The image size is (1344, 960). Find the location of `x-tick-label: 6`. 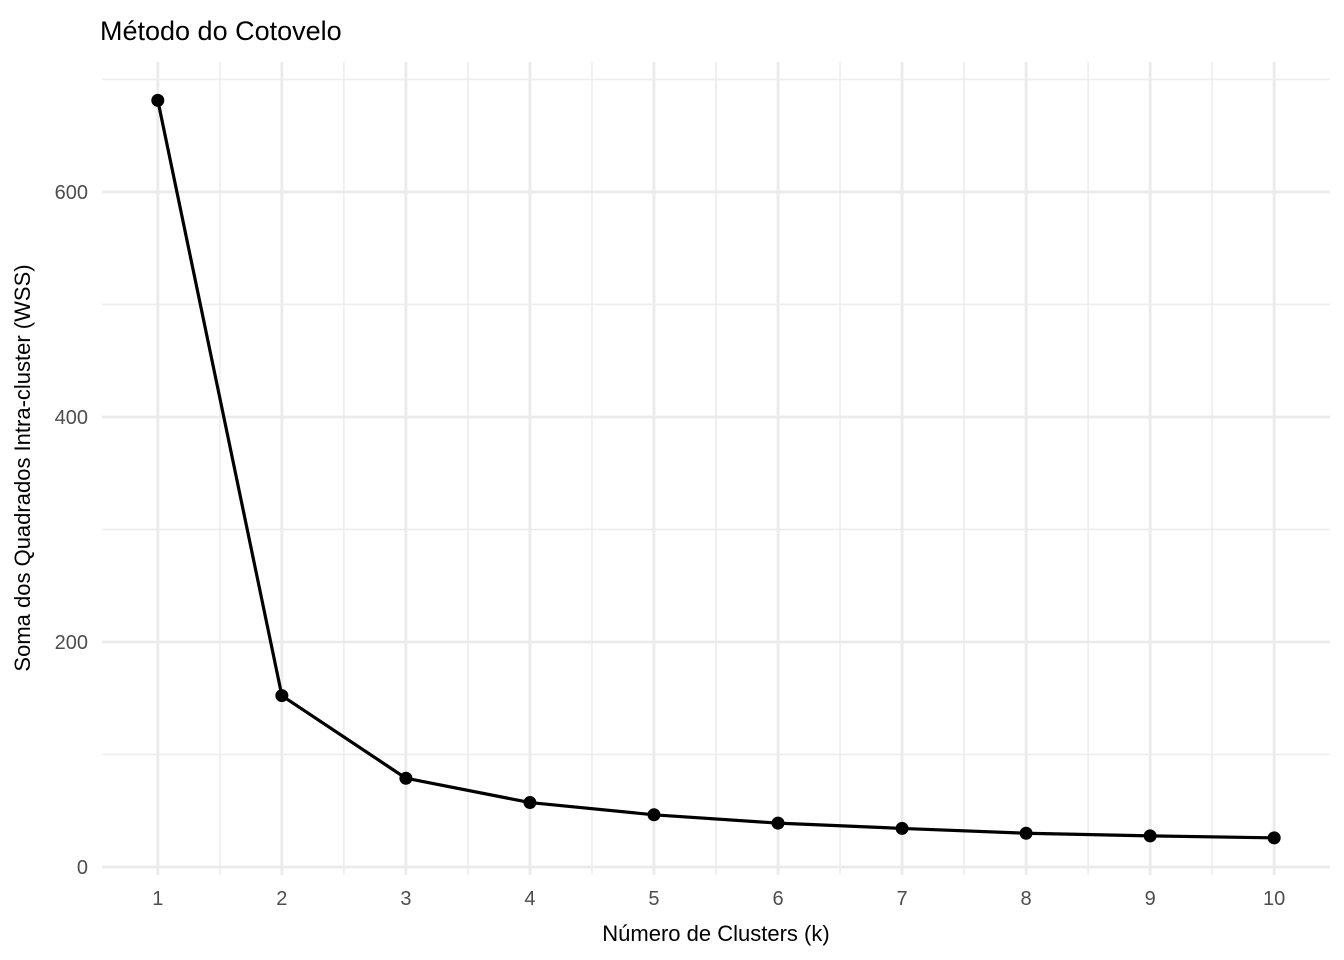

x-tick-label: 6 is located at coordinates (777, 899).